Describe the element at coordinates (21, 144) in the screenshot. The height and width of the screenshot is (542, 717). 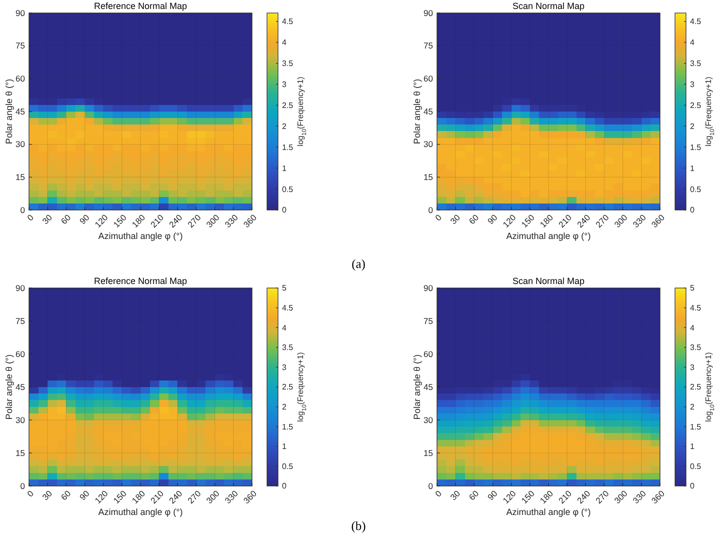
I see `y-tick-label: 30` at that location.